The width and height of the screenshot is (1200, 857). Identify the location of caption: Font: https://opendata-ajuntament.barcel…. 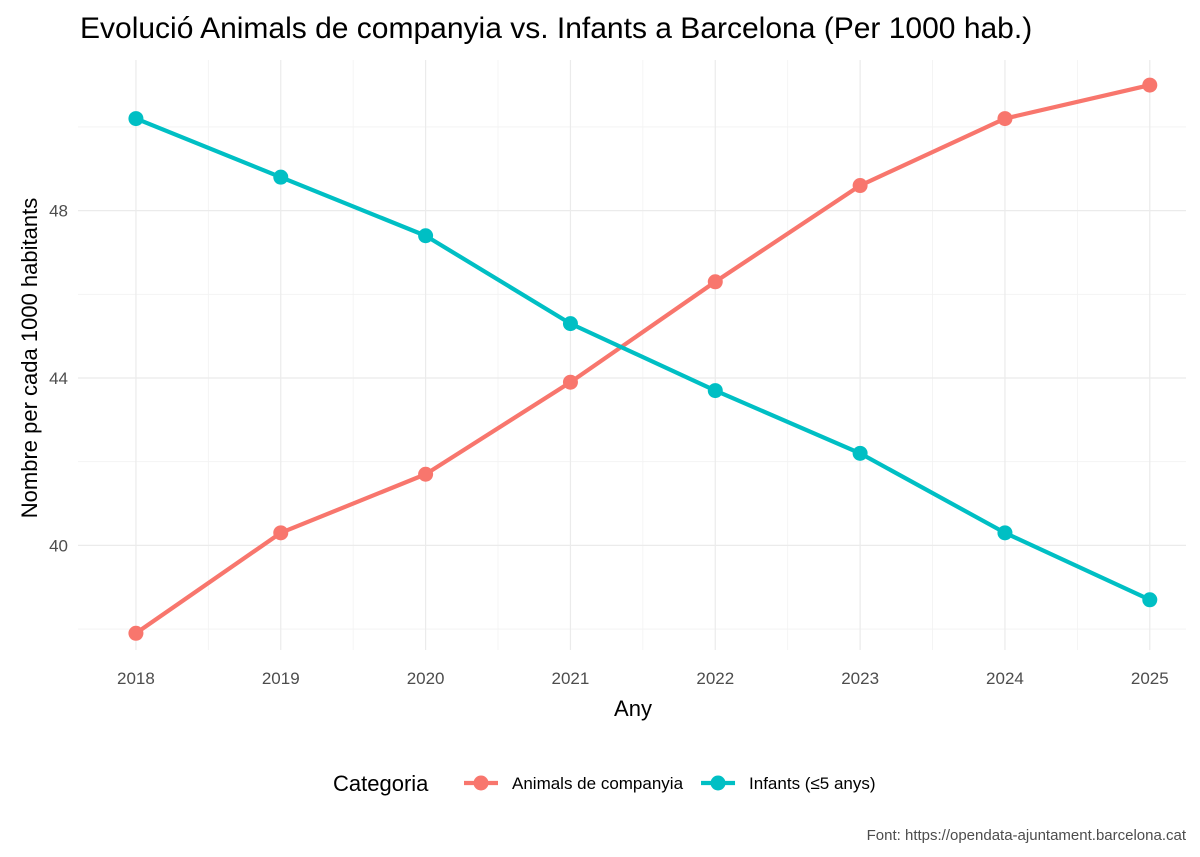
(1027, 835).